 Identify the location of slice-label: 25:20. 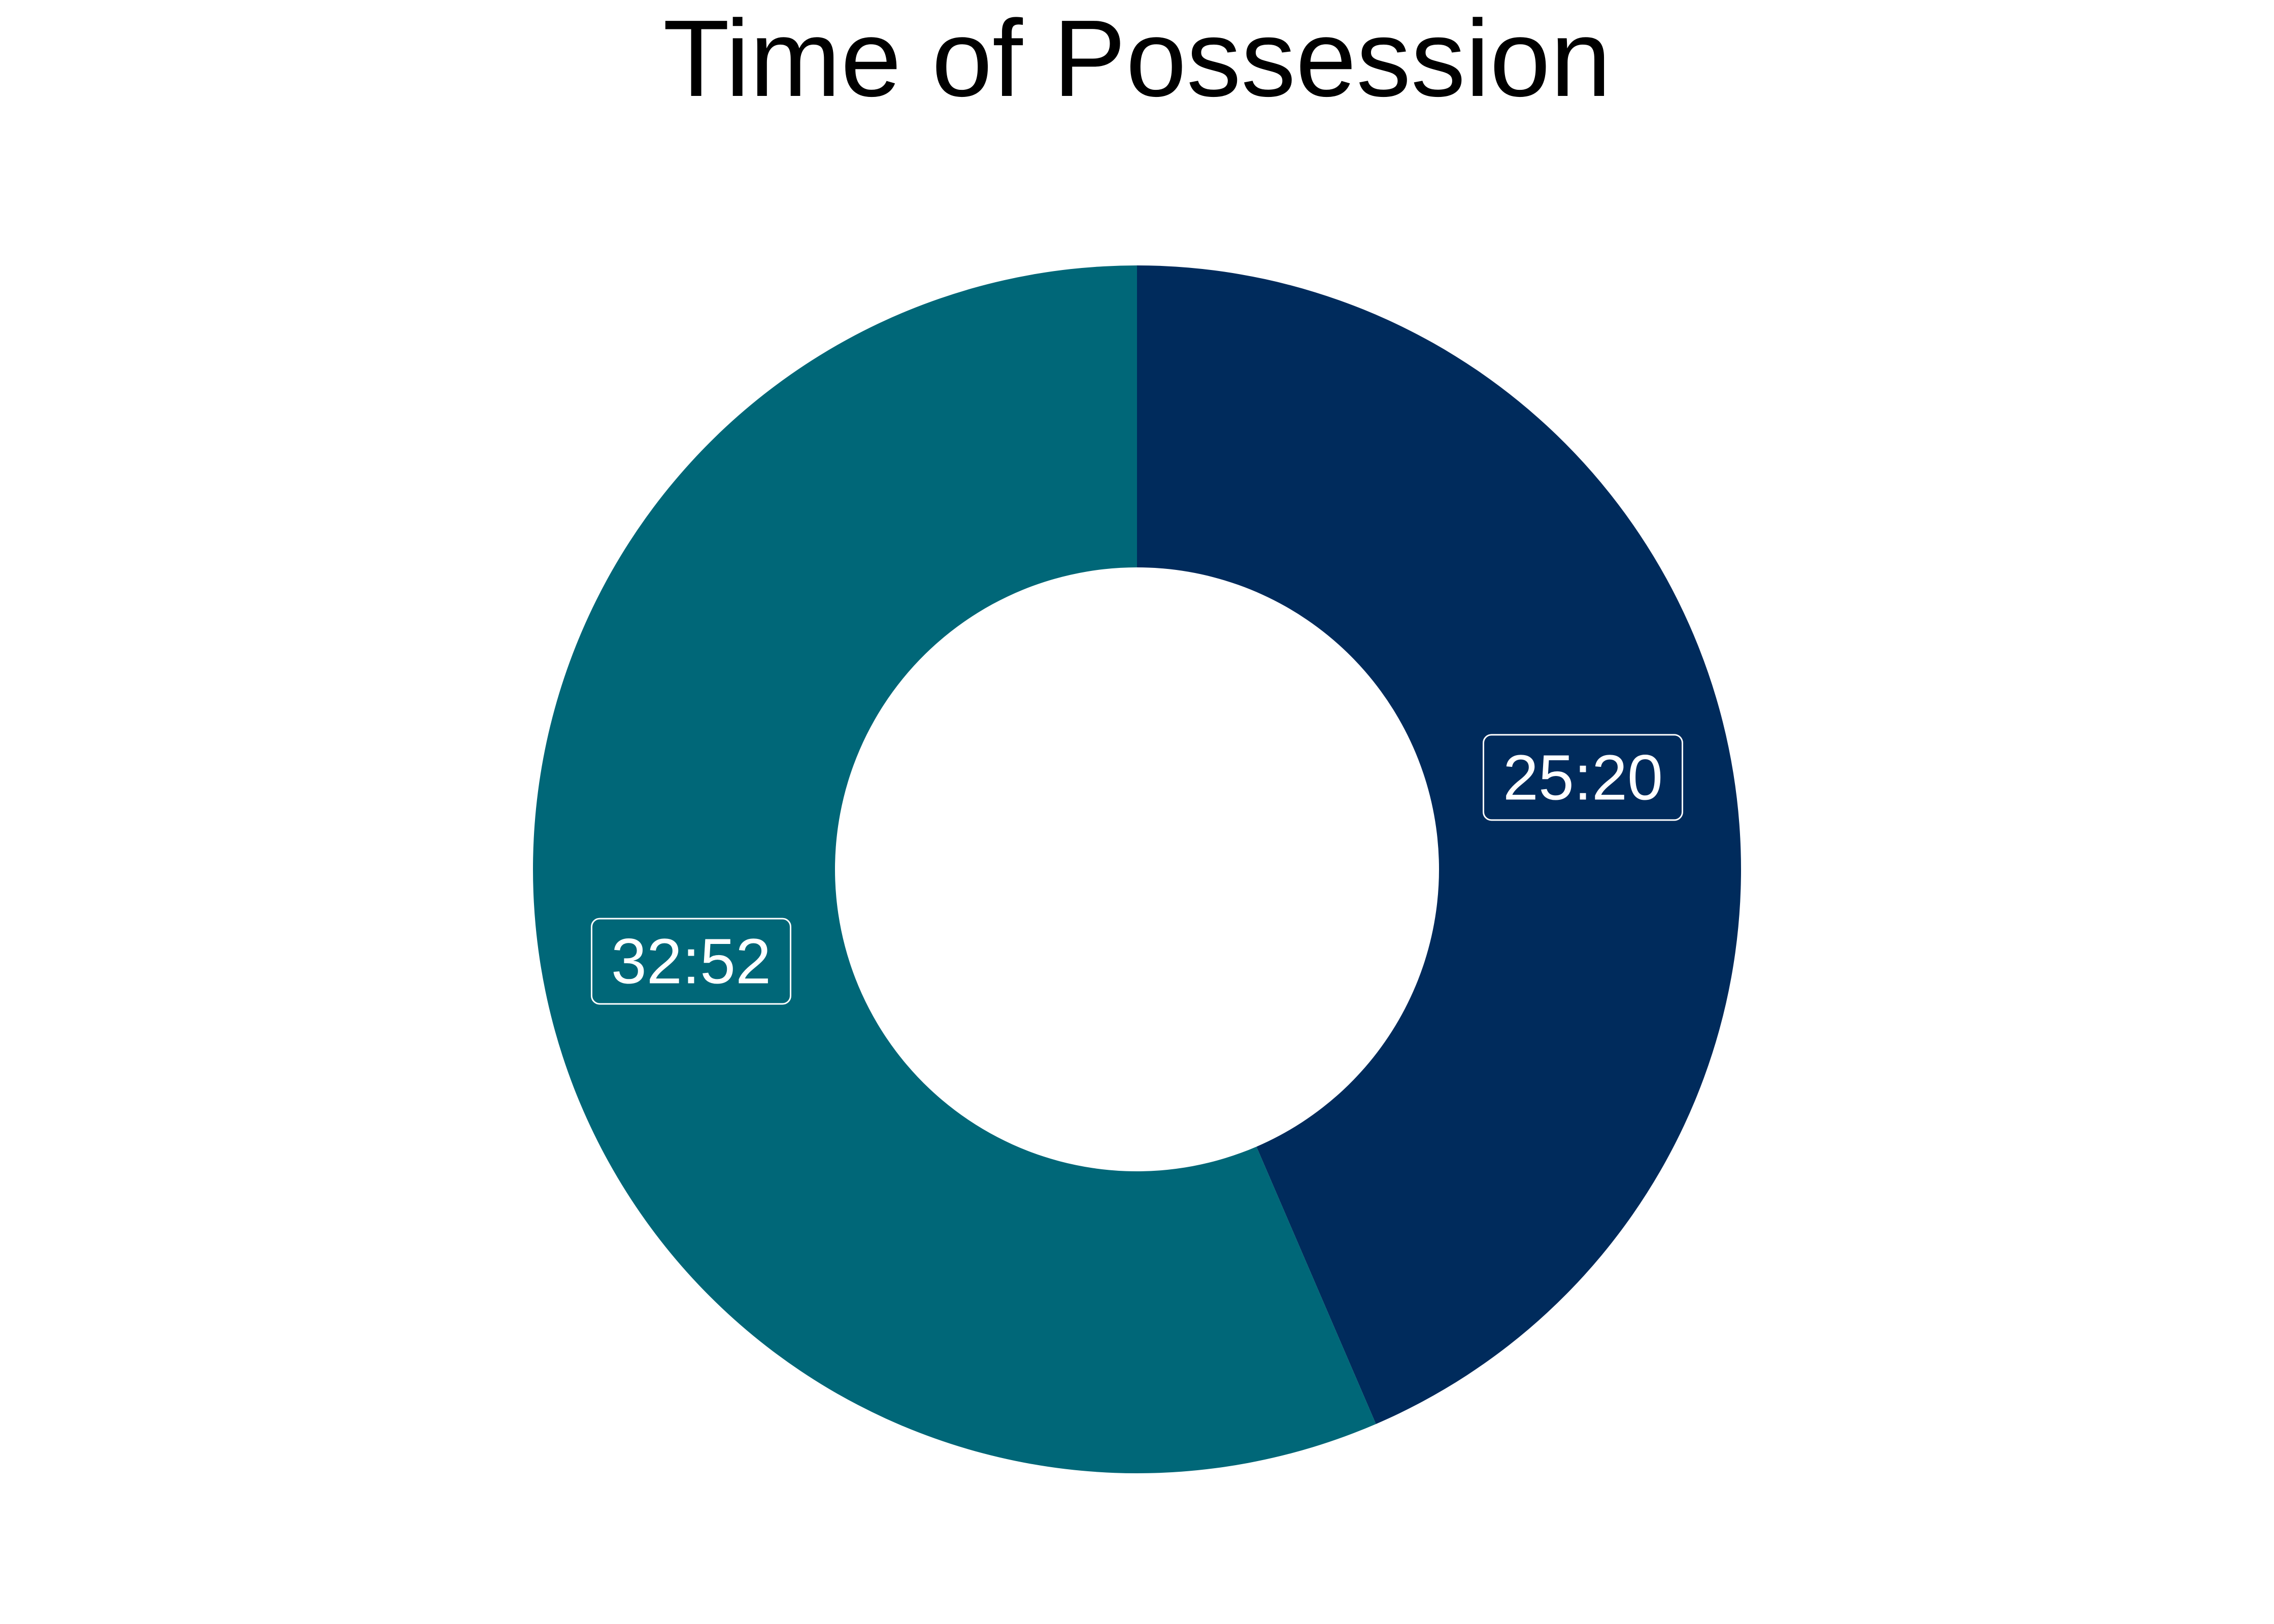
(1582, 777).